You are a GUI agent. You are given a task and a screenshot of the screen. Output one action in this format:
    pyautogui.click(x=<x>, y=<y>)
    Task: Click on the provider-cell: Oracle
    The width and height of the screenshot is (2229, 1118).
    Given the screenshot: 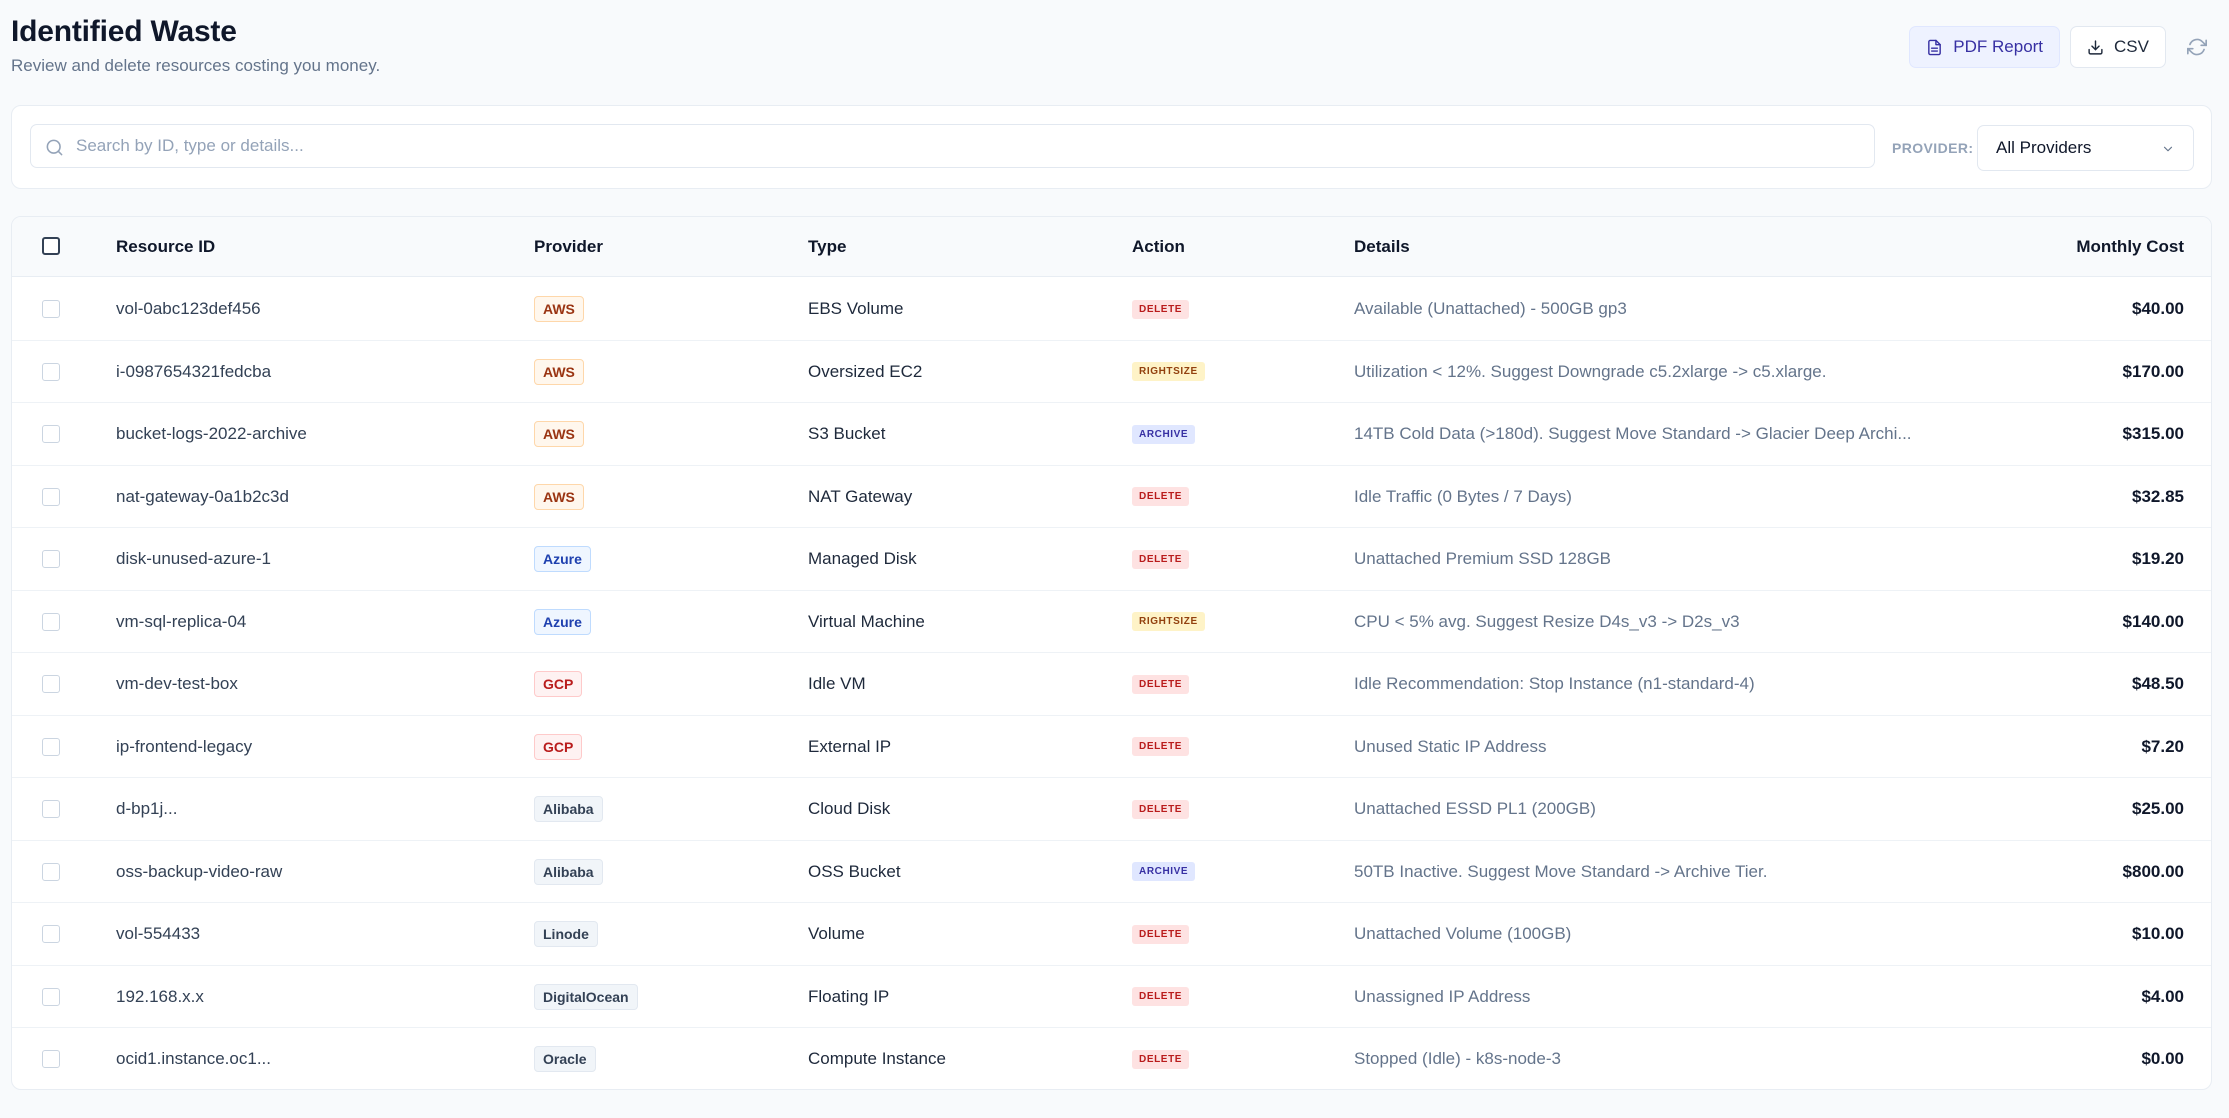 What is the action you would take?
    pyautogui.click(x=565, y=1058)
    